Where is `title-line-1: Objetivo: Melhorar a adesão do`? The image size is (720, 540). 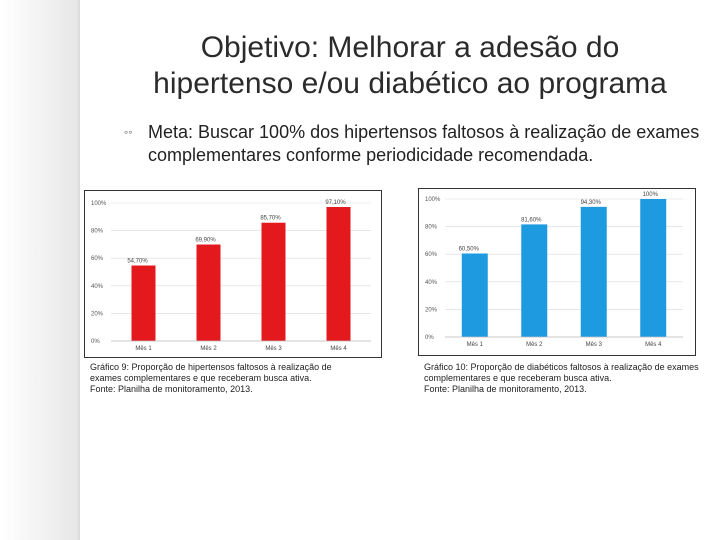 title-line-1: Objetivo: Melhorar a adesão do is located at coordinates (410, 47).